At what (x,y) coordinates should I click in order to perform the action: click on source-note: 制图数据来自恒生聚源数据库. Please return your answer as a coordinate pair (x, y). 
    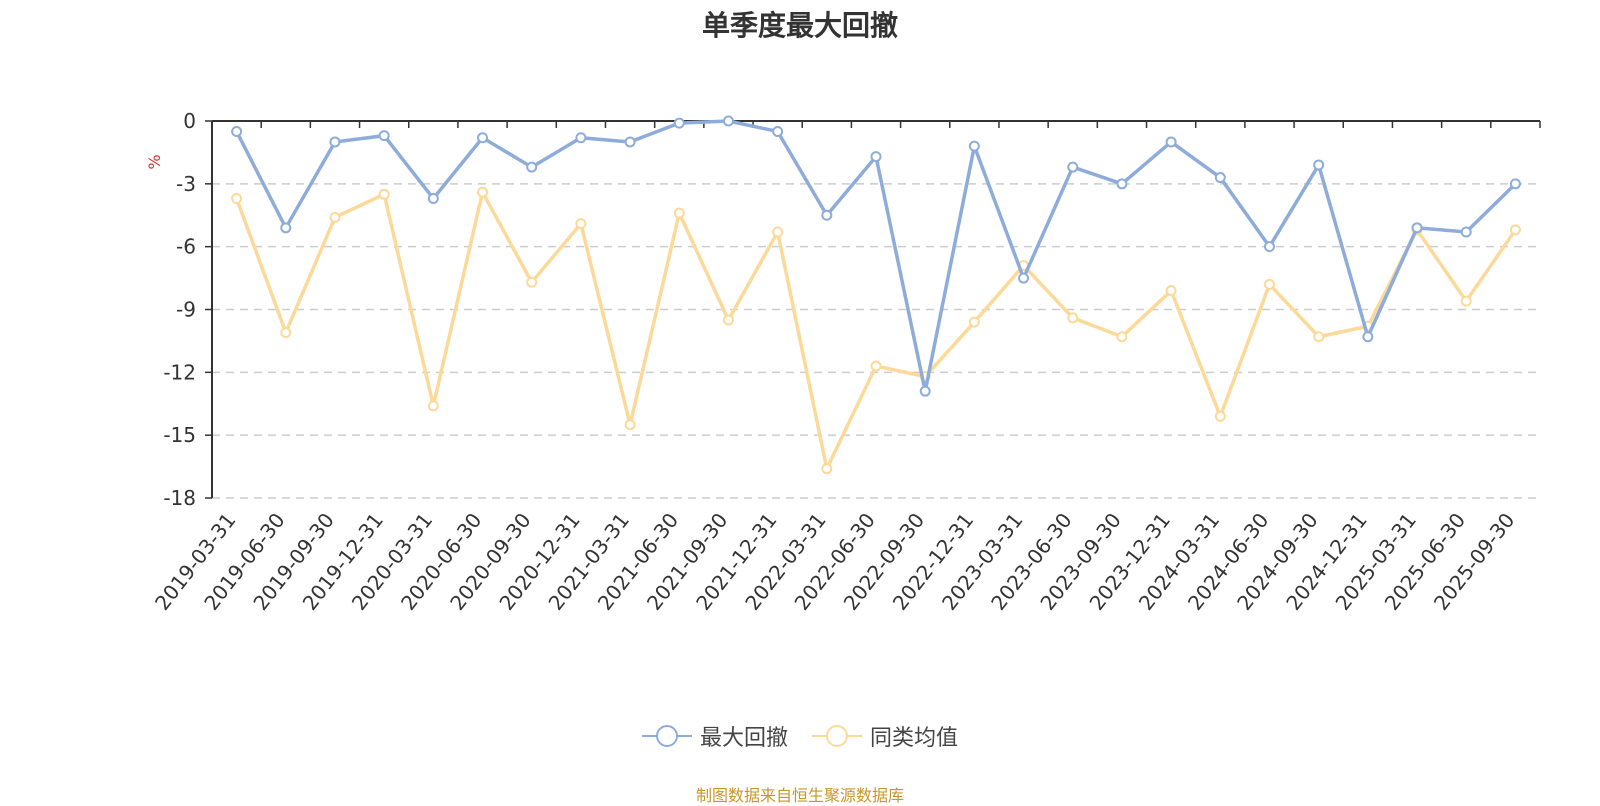
    Looking at the image, I should click on (799, 795).